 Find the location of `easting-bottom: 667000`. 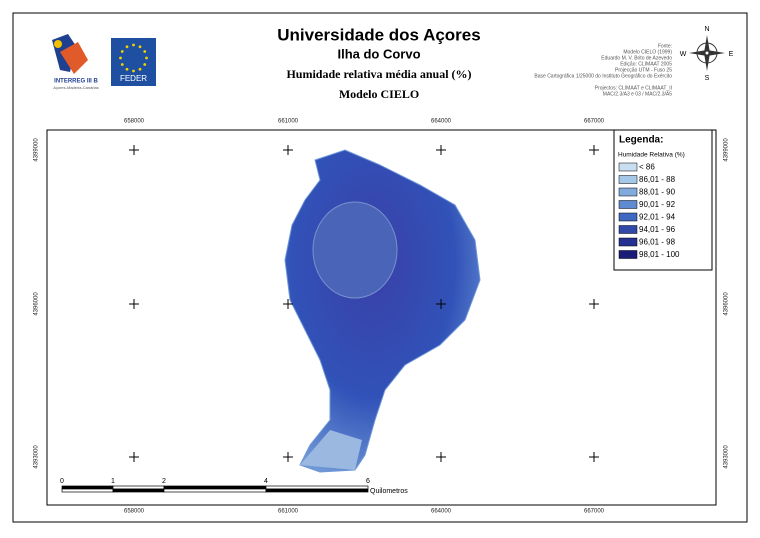

easting-bottom: 667000 is located at coordinates (594, 512).